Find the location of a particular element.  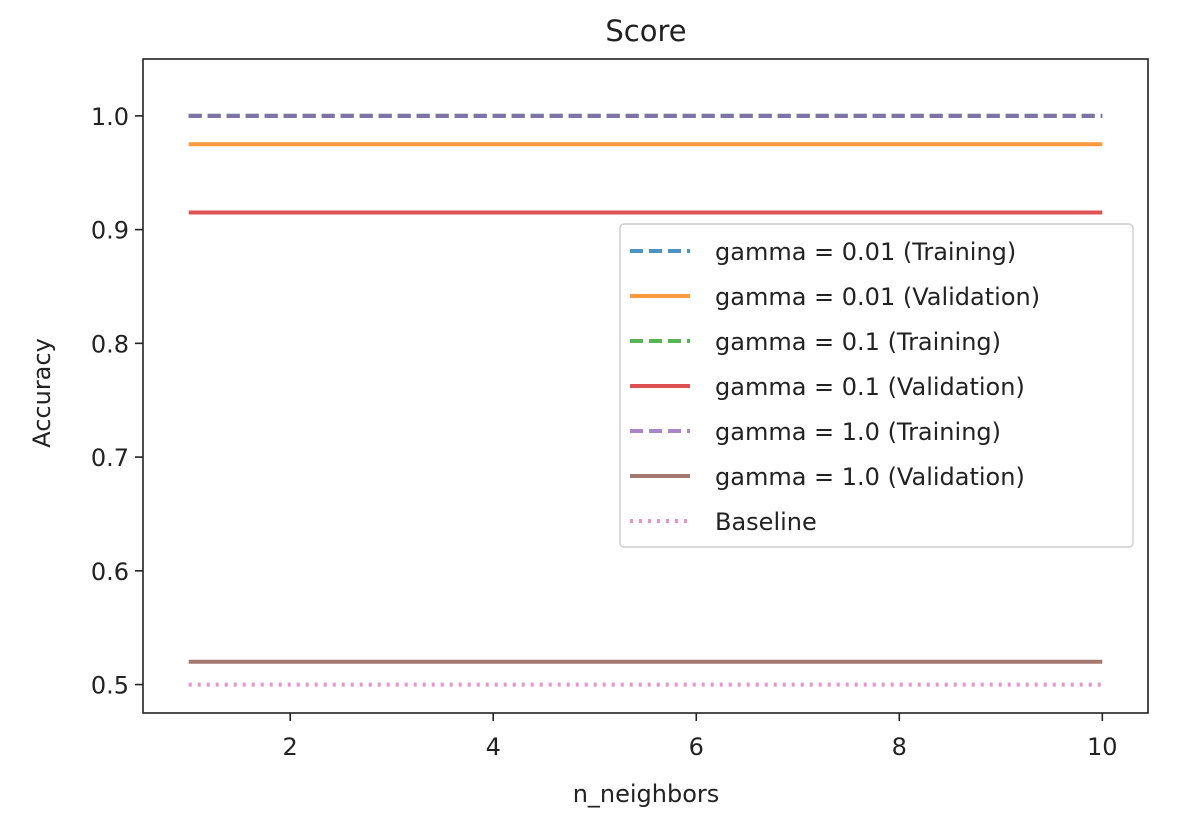

legend-label: gamma = 0.1 (Training) is located at coordinates (858, 342).